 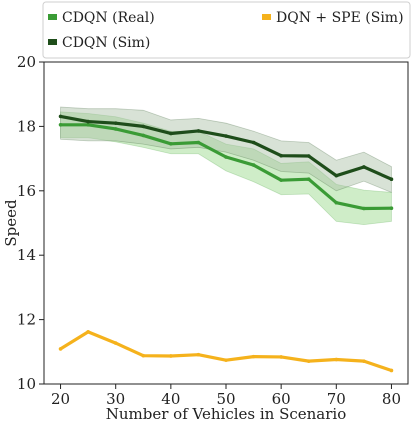 What do you see at coordinates (225, 399) in the screenshot?
I see `x-tick-label: 50` at bounding box center [225, 399].